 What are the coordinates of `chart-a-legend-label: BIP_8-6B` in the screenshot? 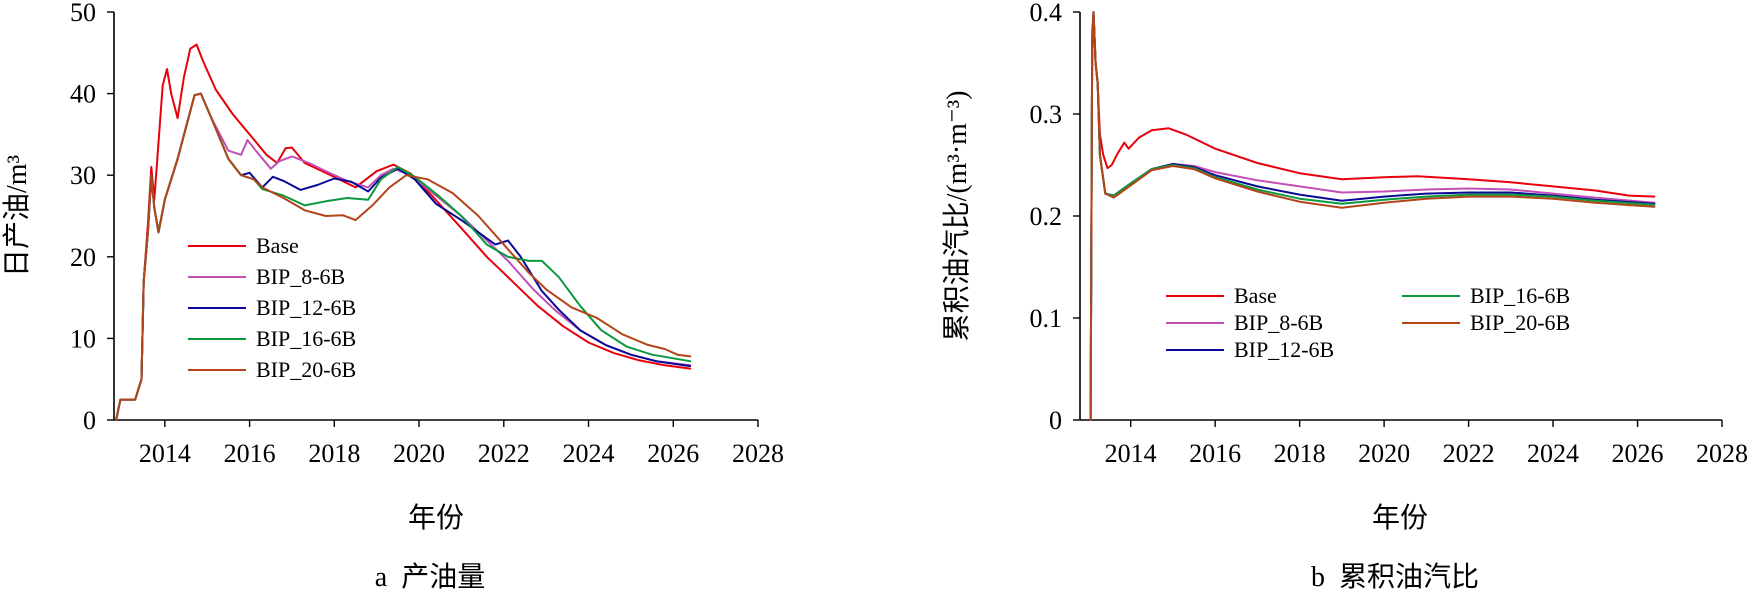 It's located at (300, 276).